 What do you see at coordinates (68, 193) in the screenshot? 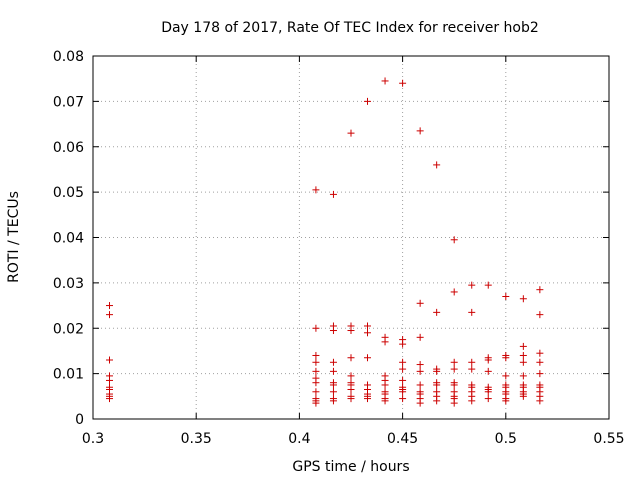
I see `y-tick-label: 0.05` at bounding box center [68, 193].